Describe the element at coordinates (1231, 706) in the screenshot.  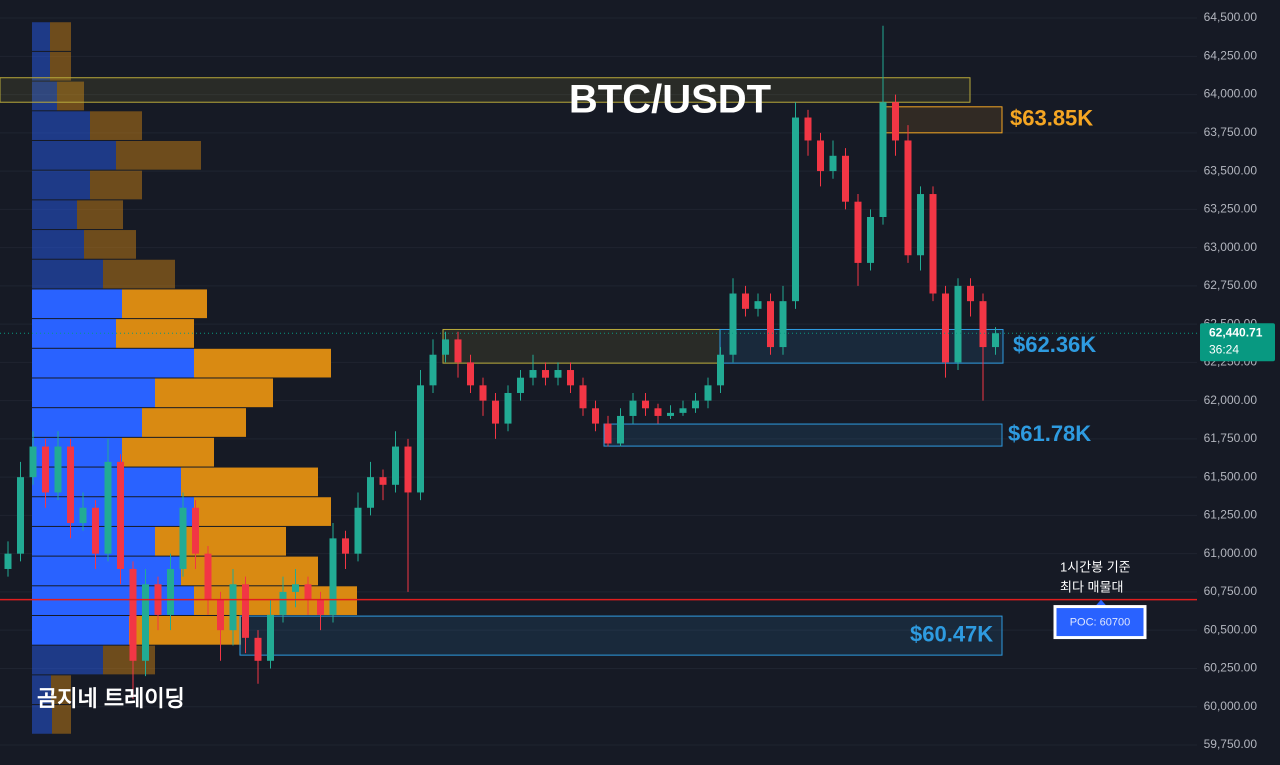
I see `y-tick-label: 60,000.00` at that location.